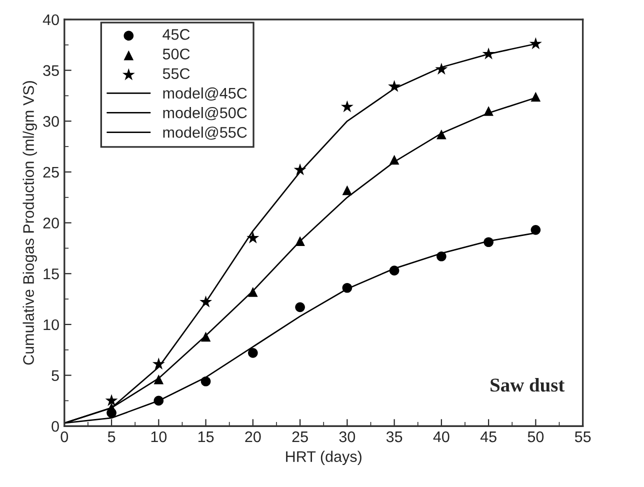  Describe the element at coordinates (112, 437) in the screenshot. I see `x-tick-label: 5` at that location.